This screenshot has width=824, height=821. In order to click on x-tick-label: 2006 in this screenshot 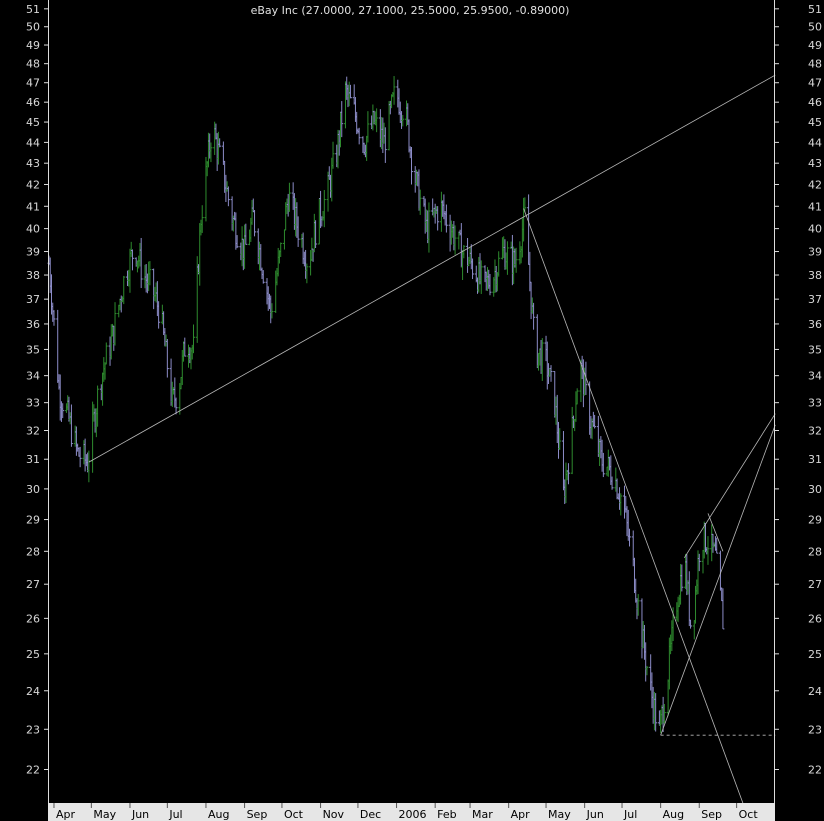, I will do `click(413, 814)`.